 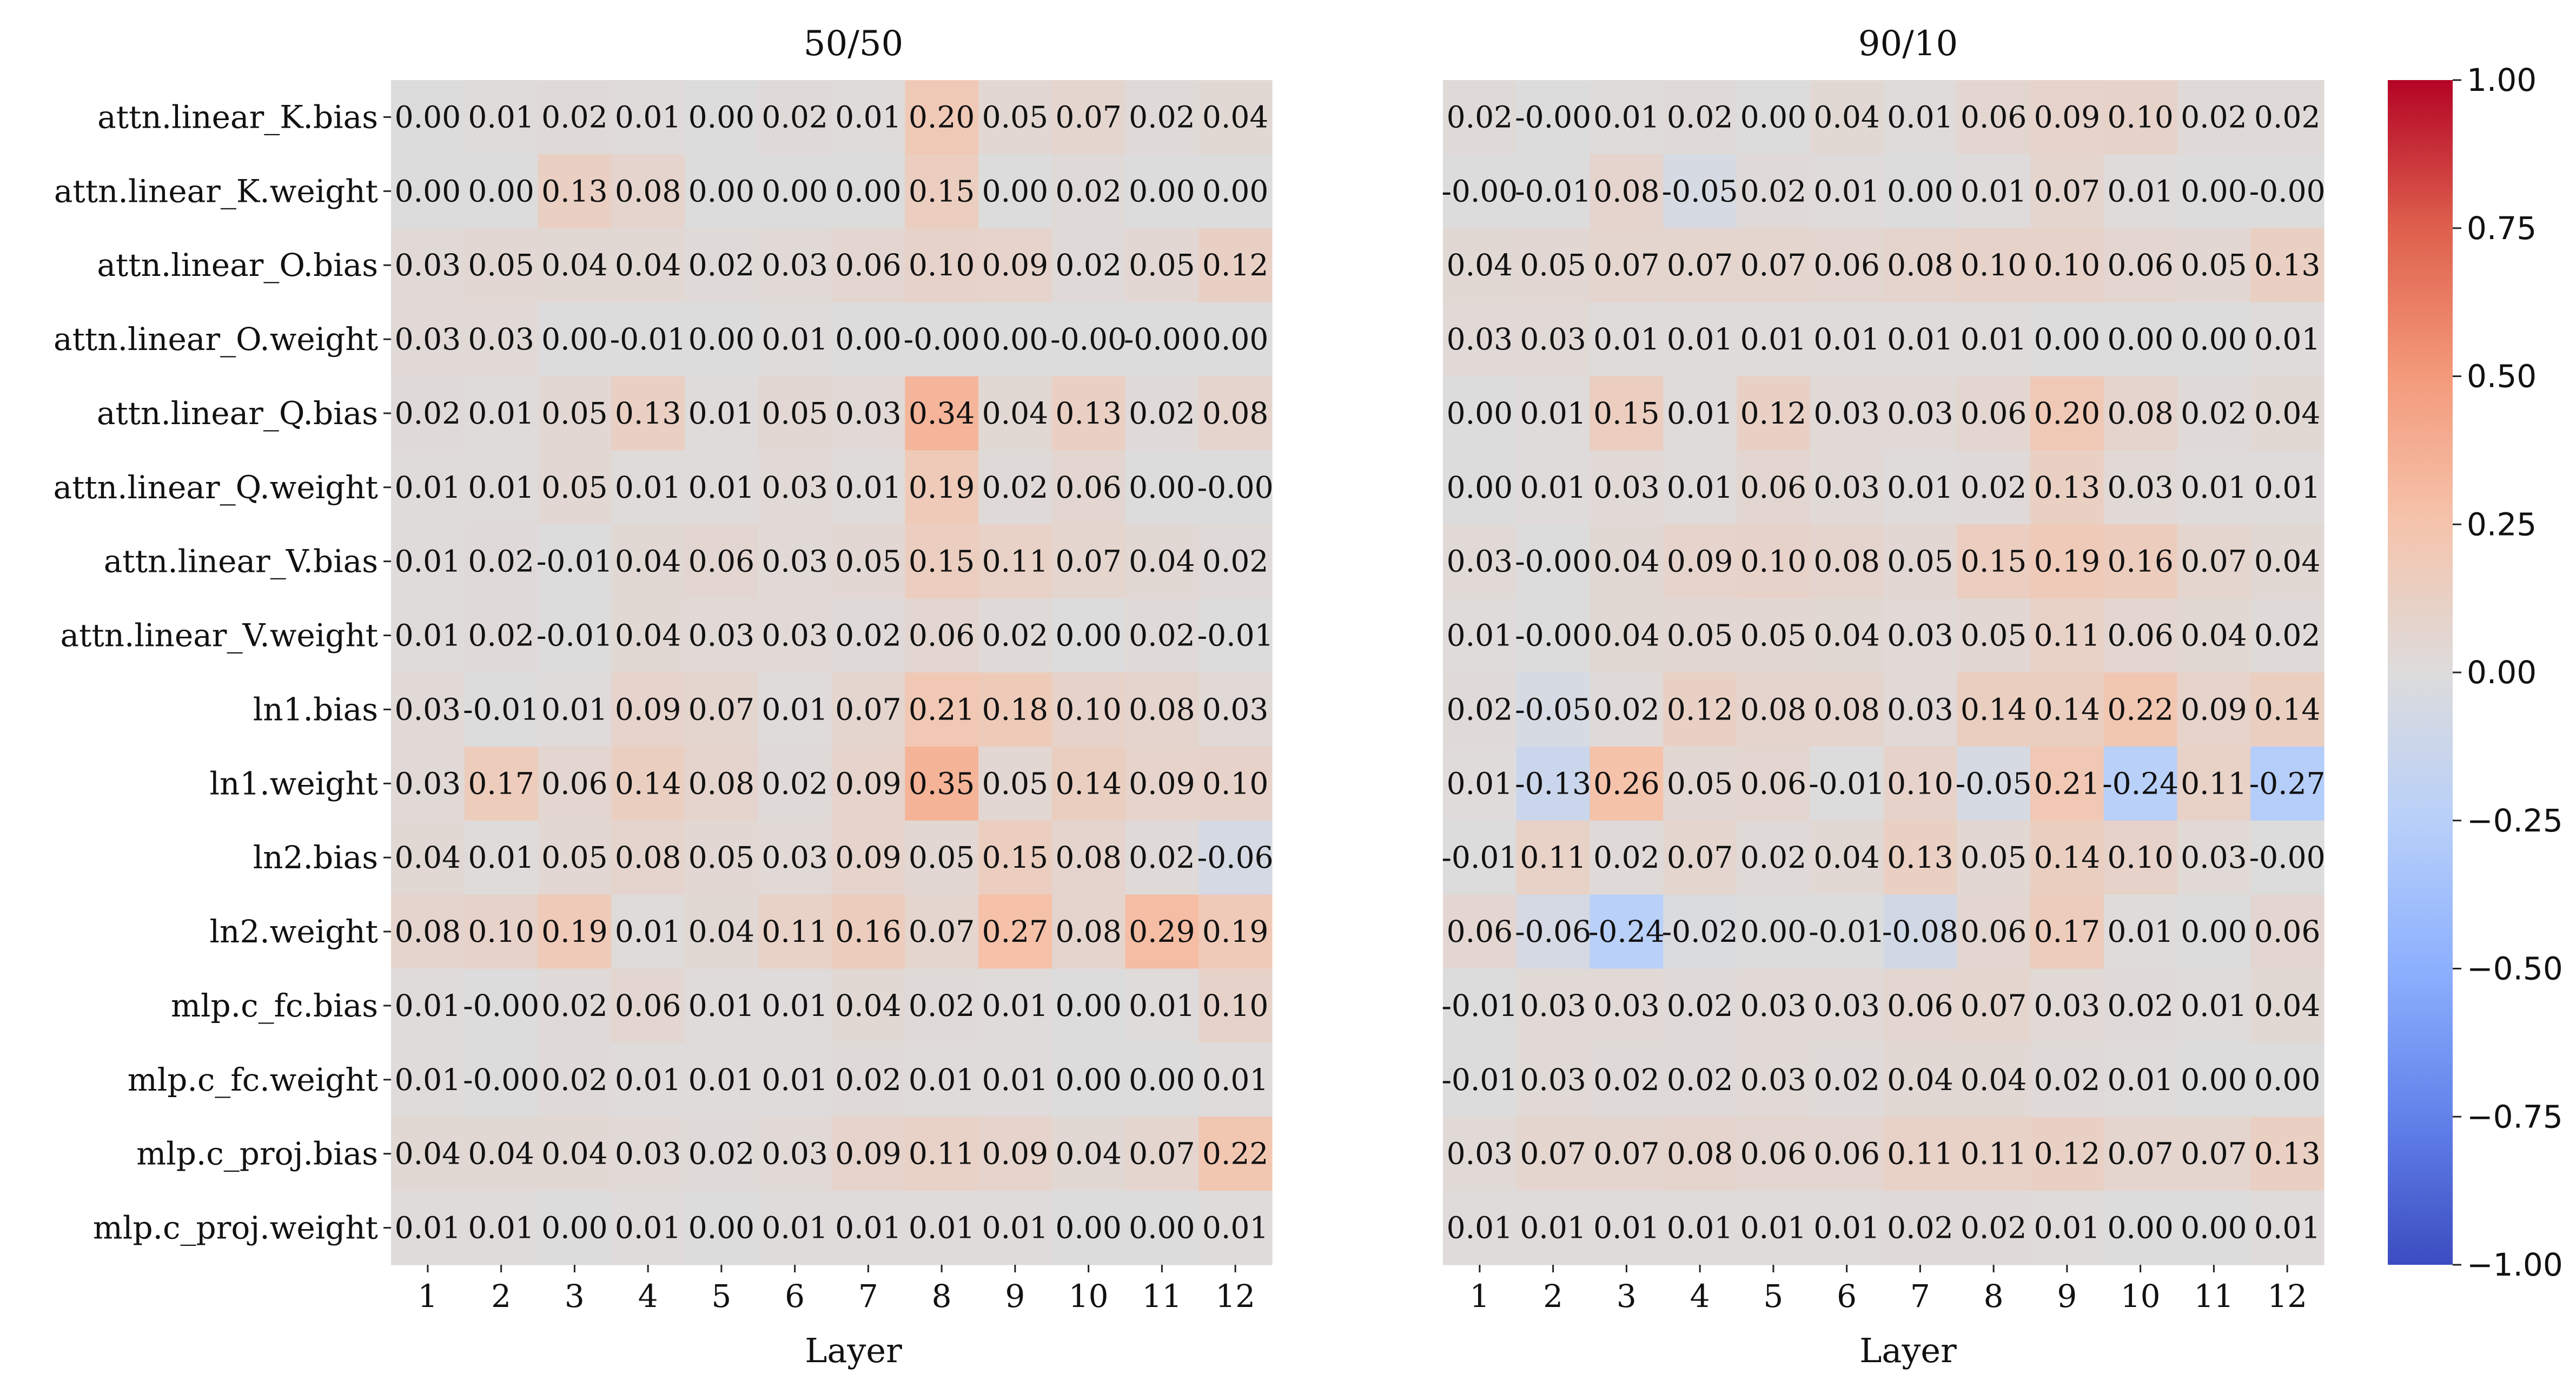 I want to click on x-tick-label: 12, so click(x=1235, y=1296).